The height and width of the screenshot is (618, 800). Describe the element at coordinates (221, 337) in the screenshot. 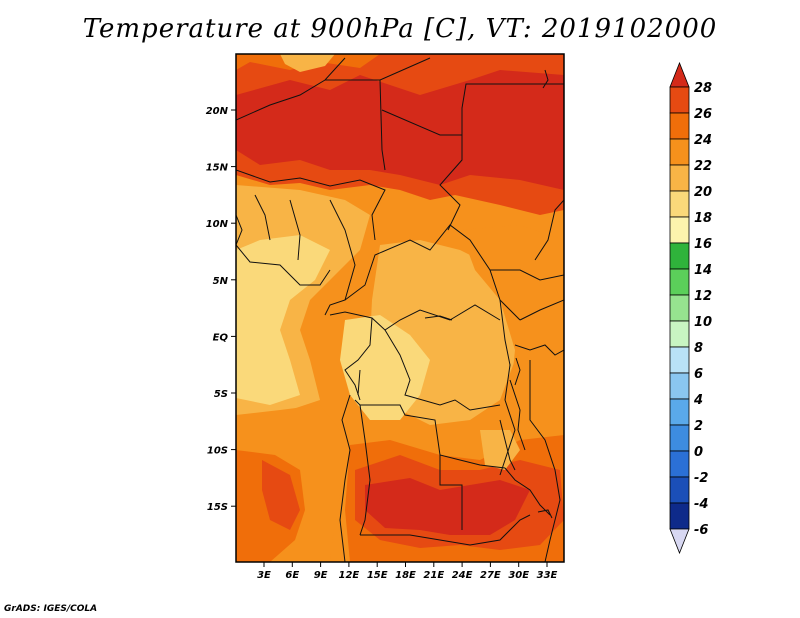

I see `lat-tick-label: EQ` at that location.